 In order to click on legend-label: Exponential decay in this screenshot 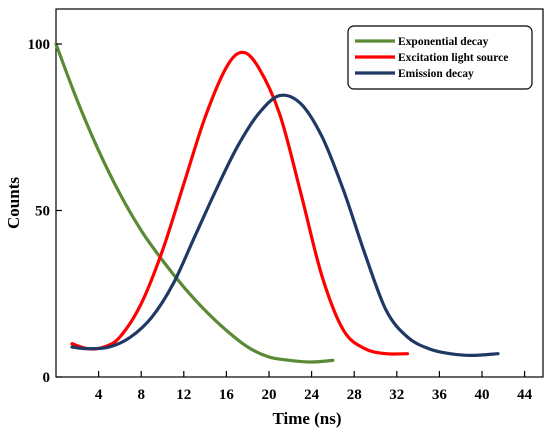, I will do `click(443, 42)`.